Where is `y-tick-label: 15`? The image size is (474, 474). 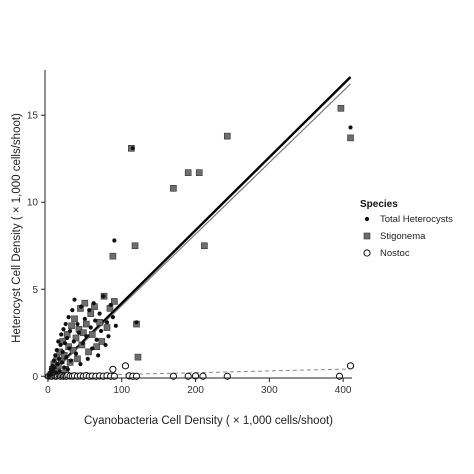 y-tick-label: 15 is located at coordinates (33, 116).